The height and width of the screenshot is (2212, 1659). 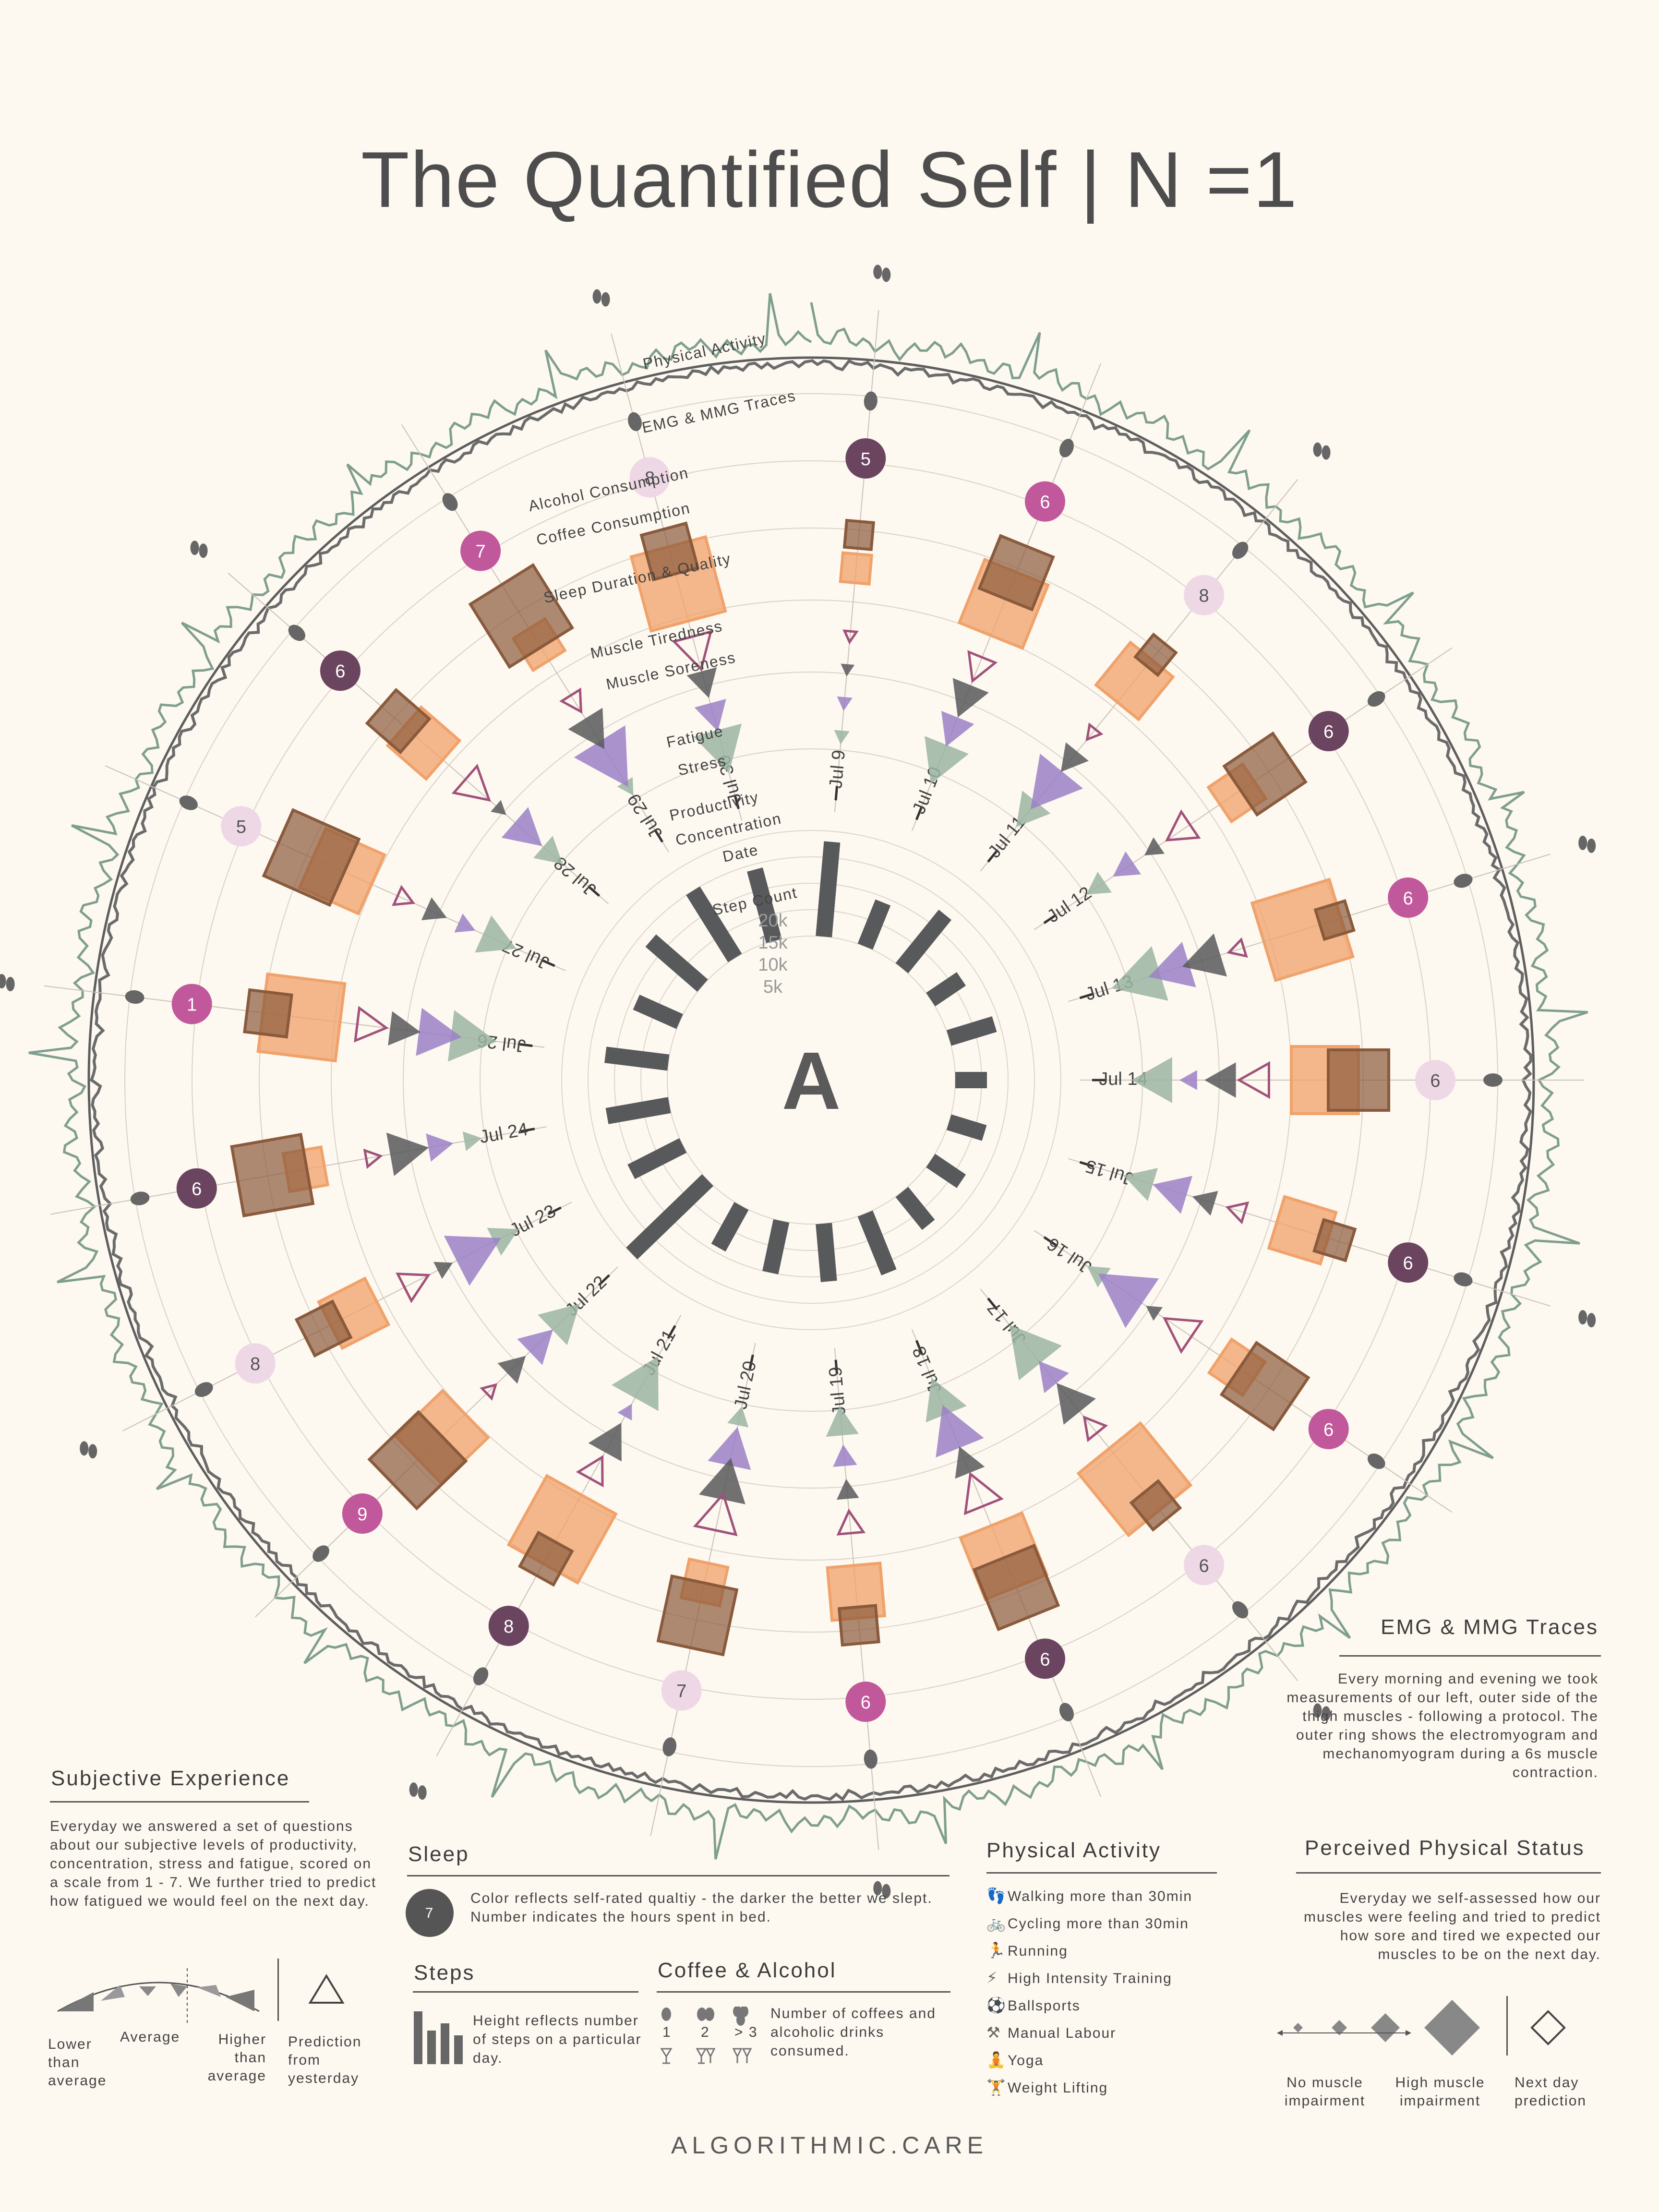 I want to click on sleep-hours-label: 7, so click(x=681, y=1692).